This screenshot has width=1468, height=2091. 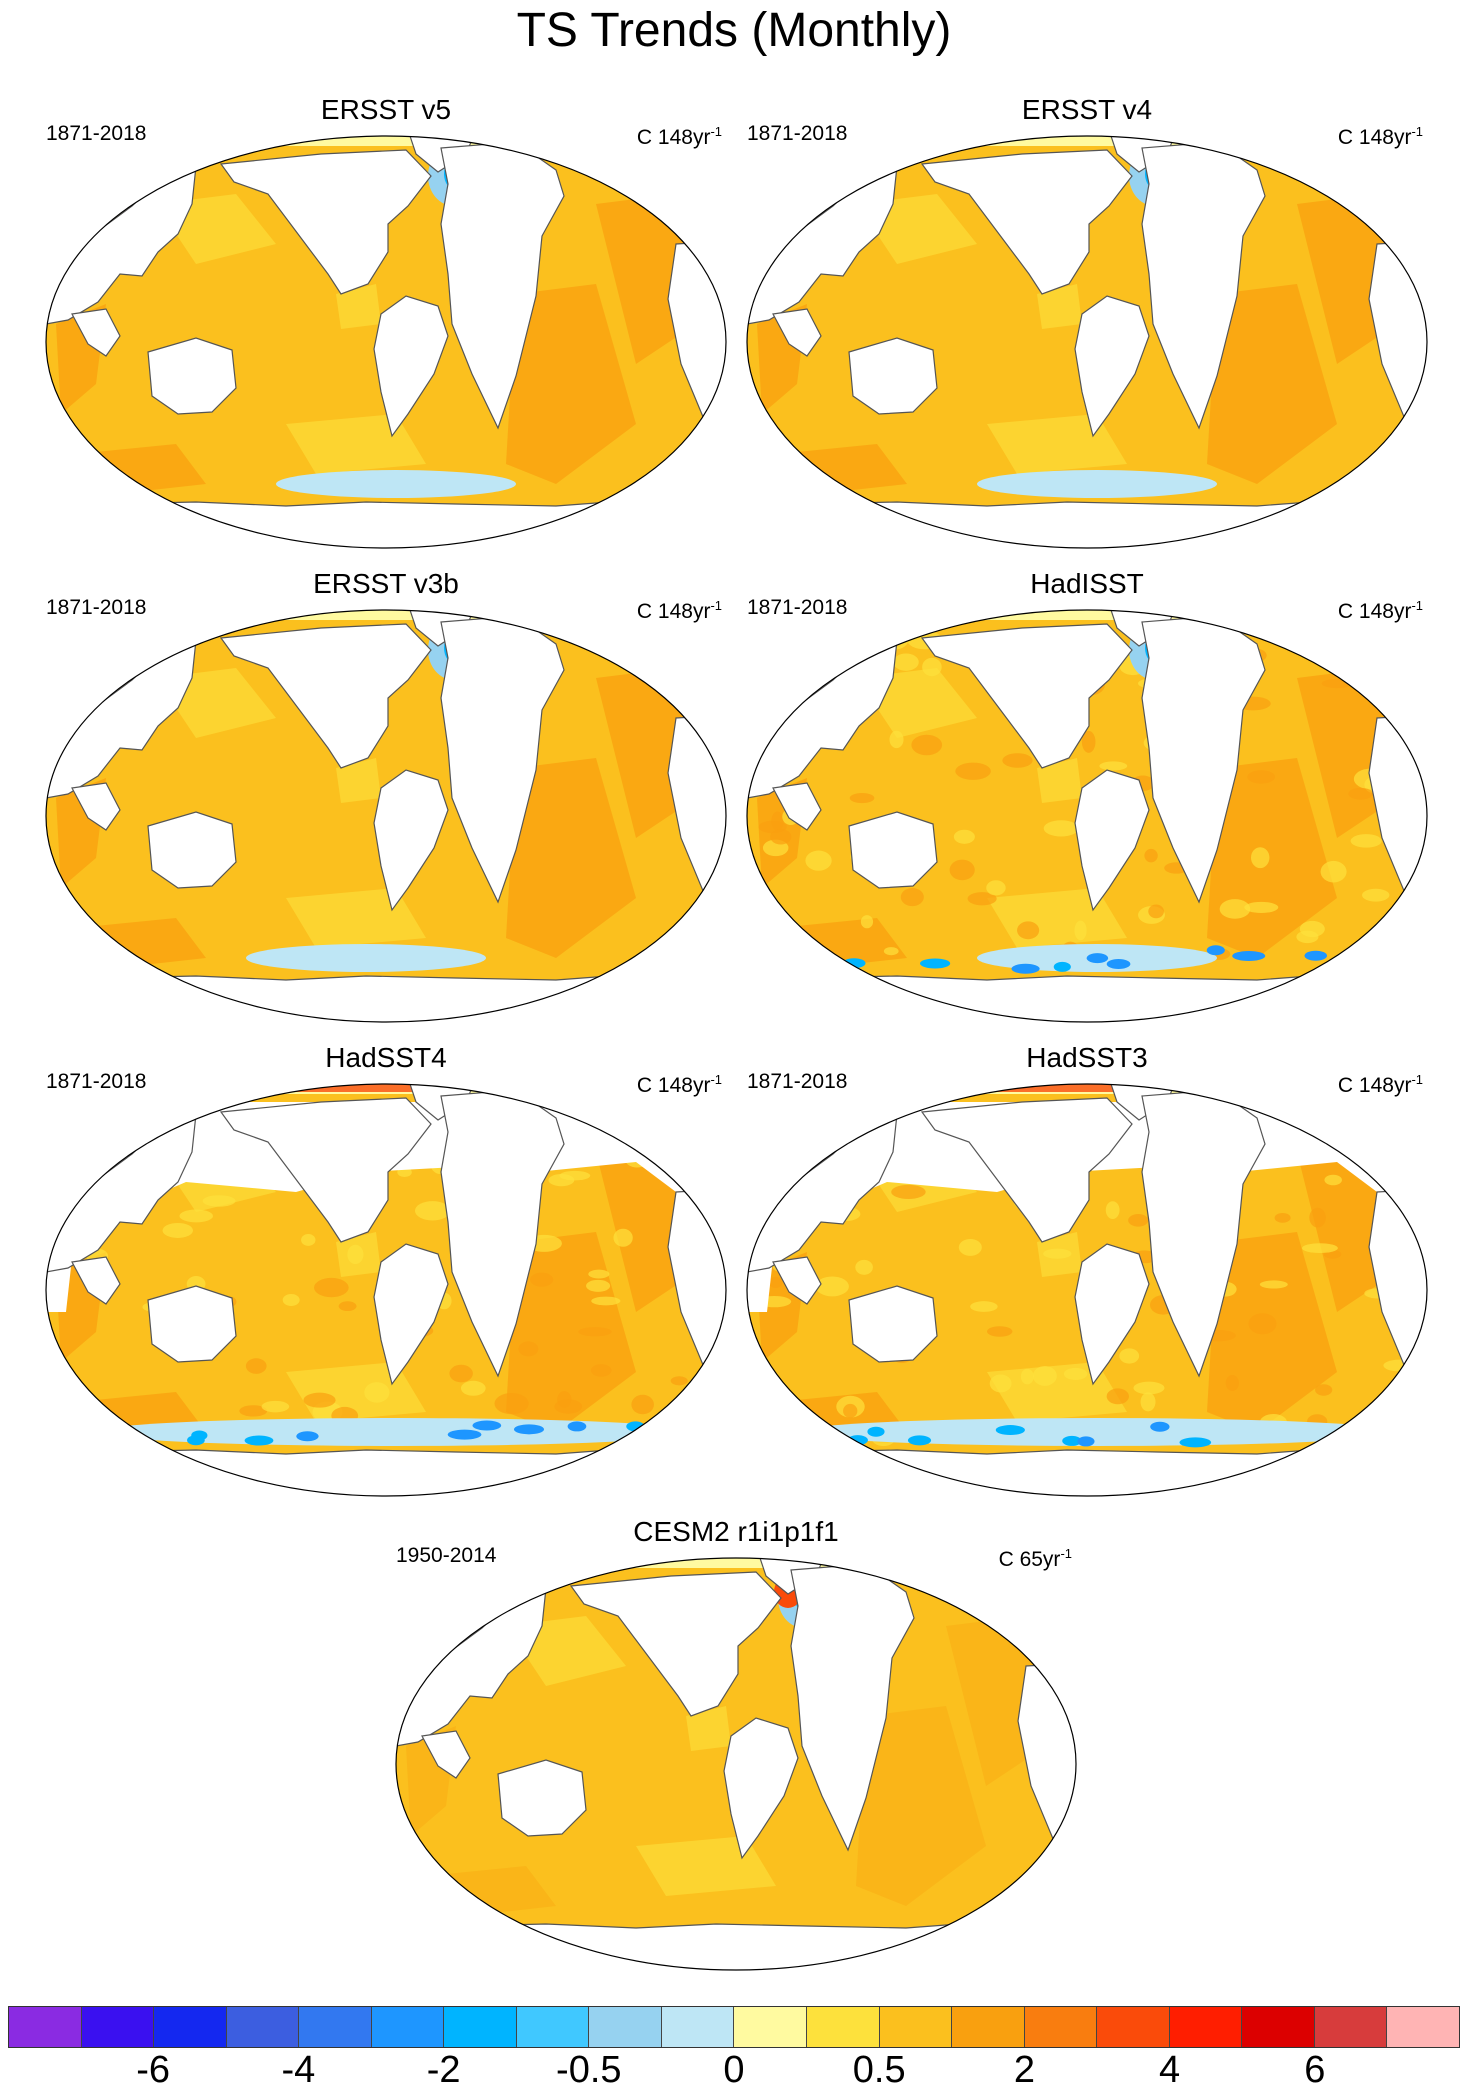 I want to click on panel-period: 1871-2018, so click(x=797, y=607).